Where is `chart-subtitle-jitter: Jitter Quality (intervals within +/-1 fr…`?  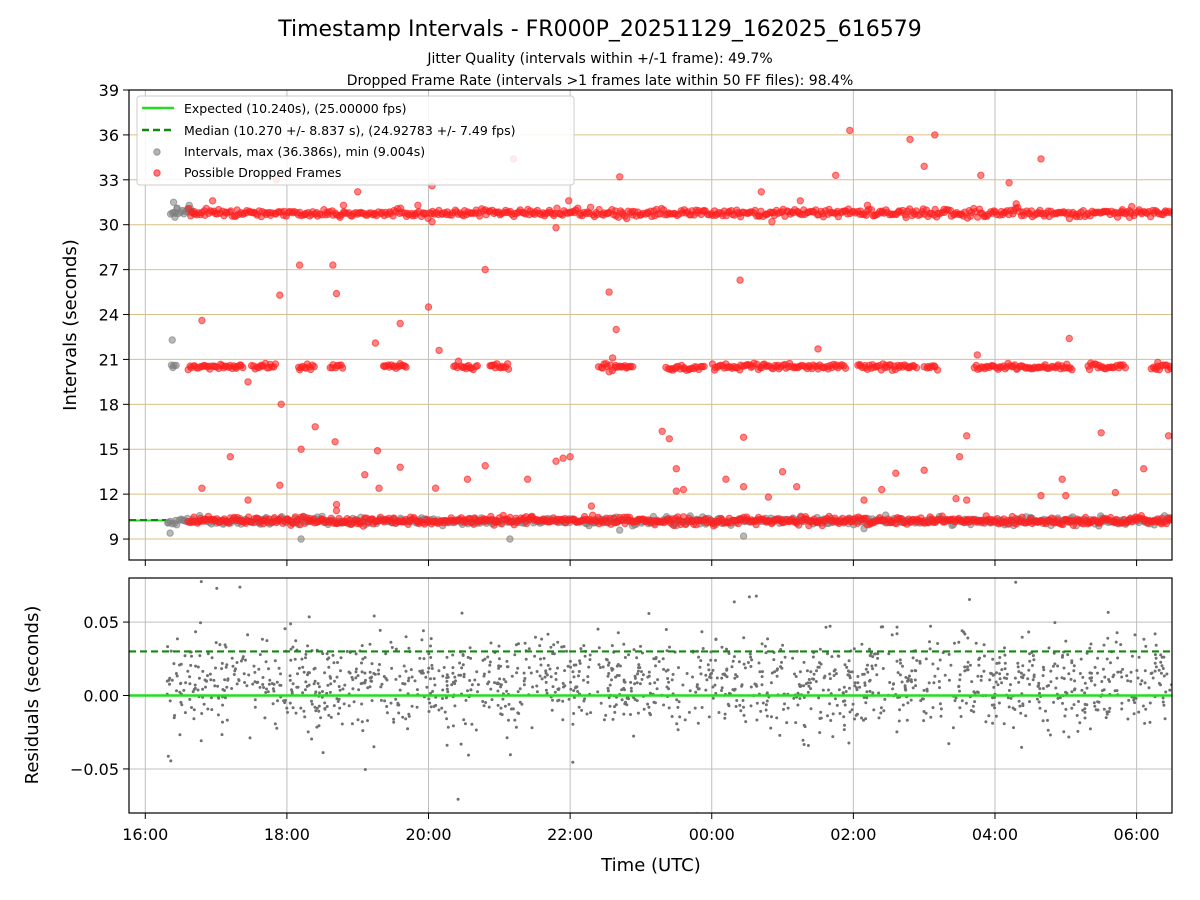
chart-subtitle-jitter: Jitter Quality (intervals within +/-1 fr… is located at coordinates (599, 59).